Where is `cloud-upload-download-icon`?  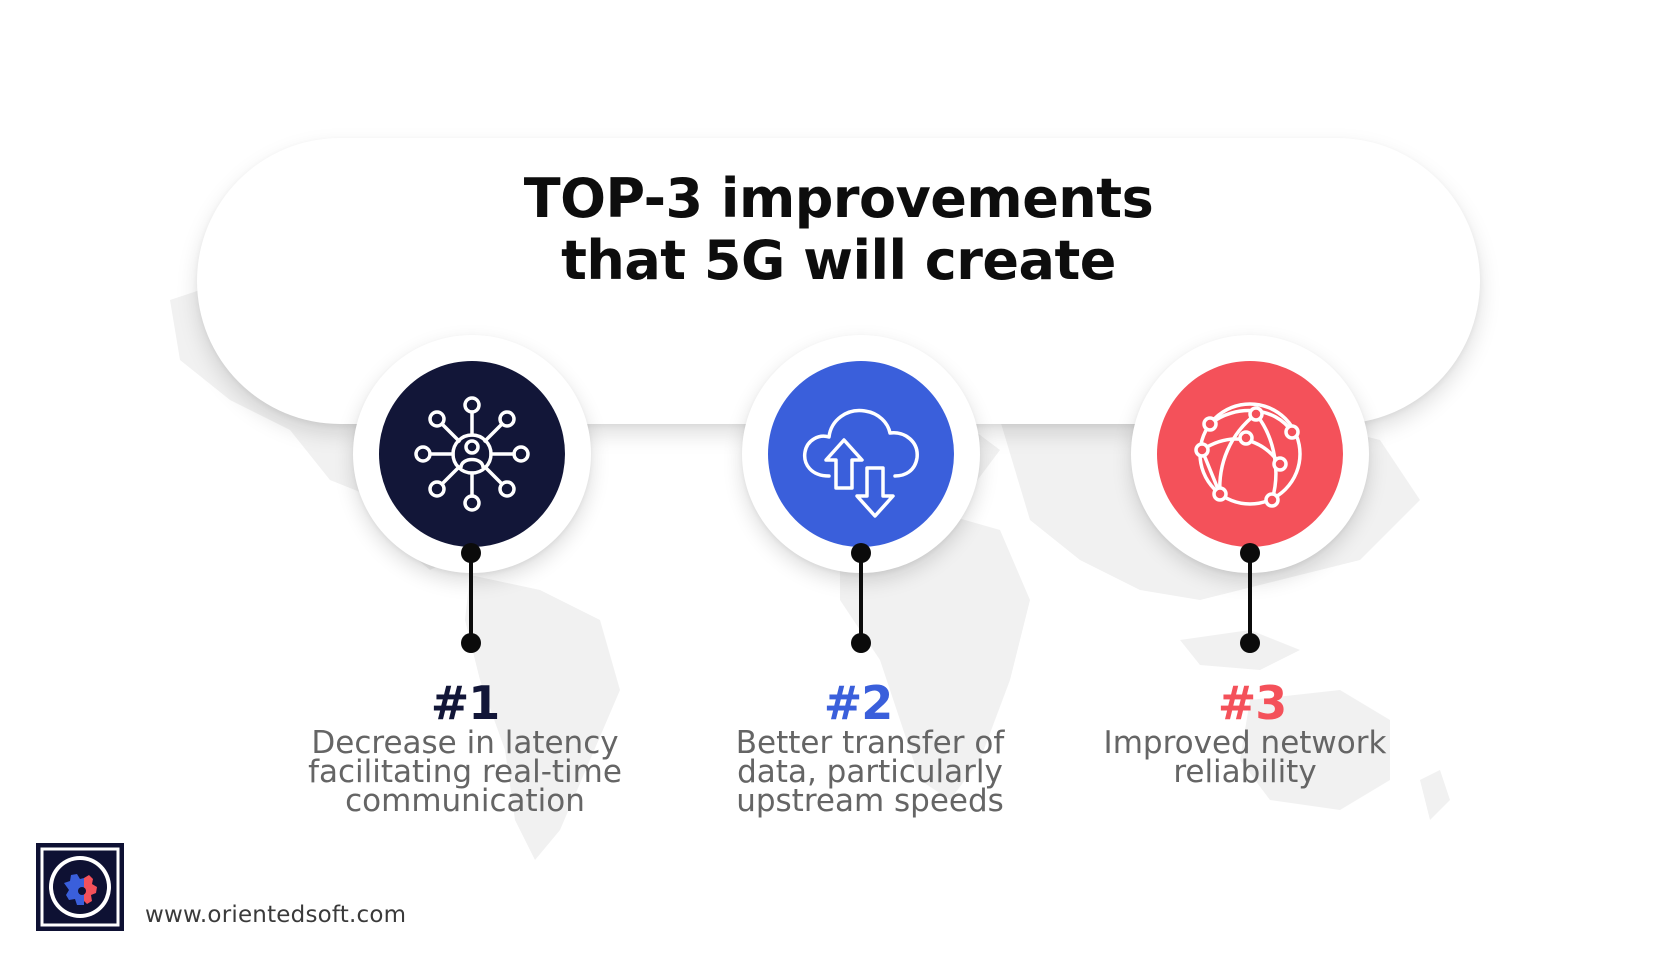 cloud-upload-download-icon is located at coordinates (860, 463).